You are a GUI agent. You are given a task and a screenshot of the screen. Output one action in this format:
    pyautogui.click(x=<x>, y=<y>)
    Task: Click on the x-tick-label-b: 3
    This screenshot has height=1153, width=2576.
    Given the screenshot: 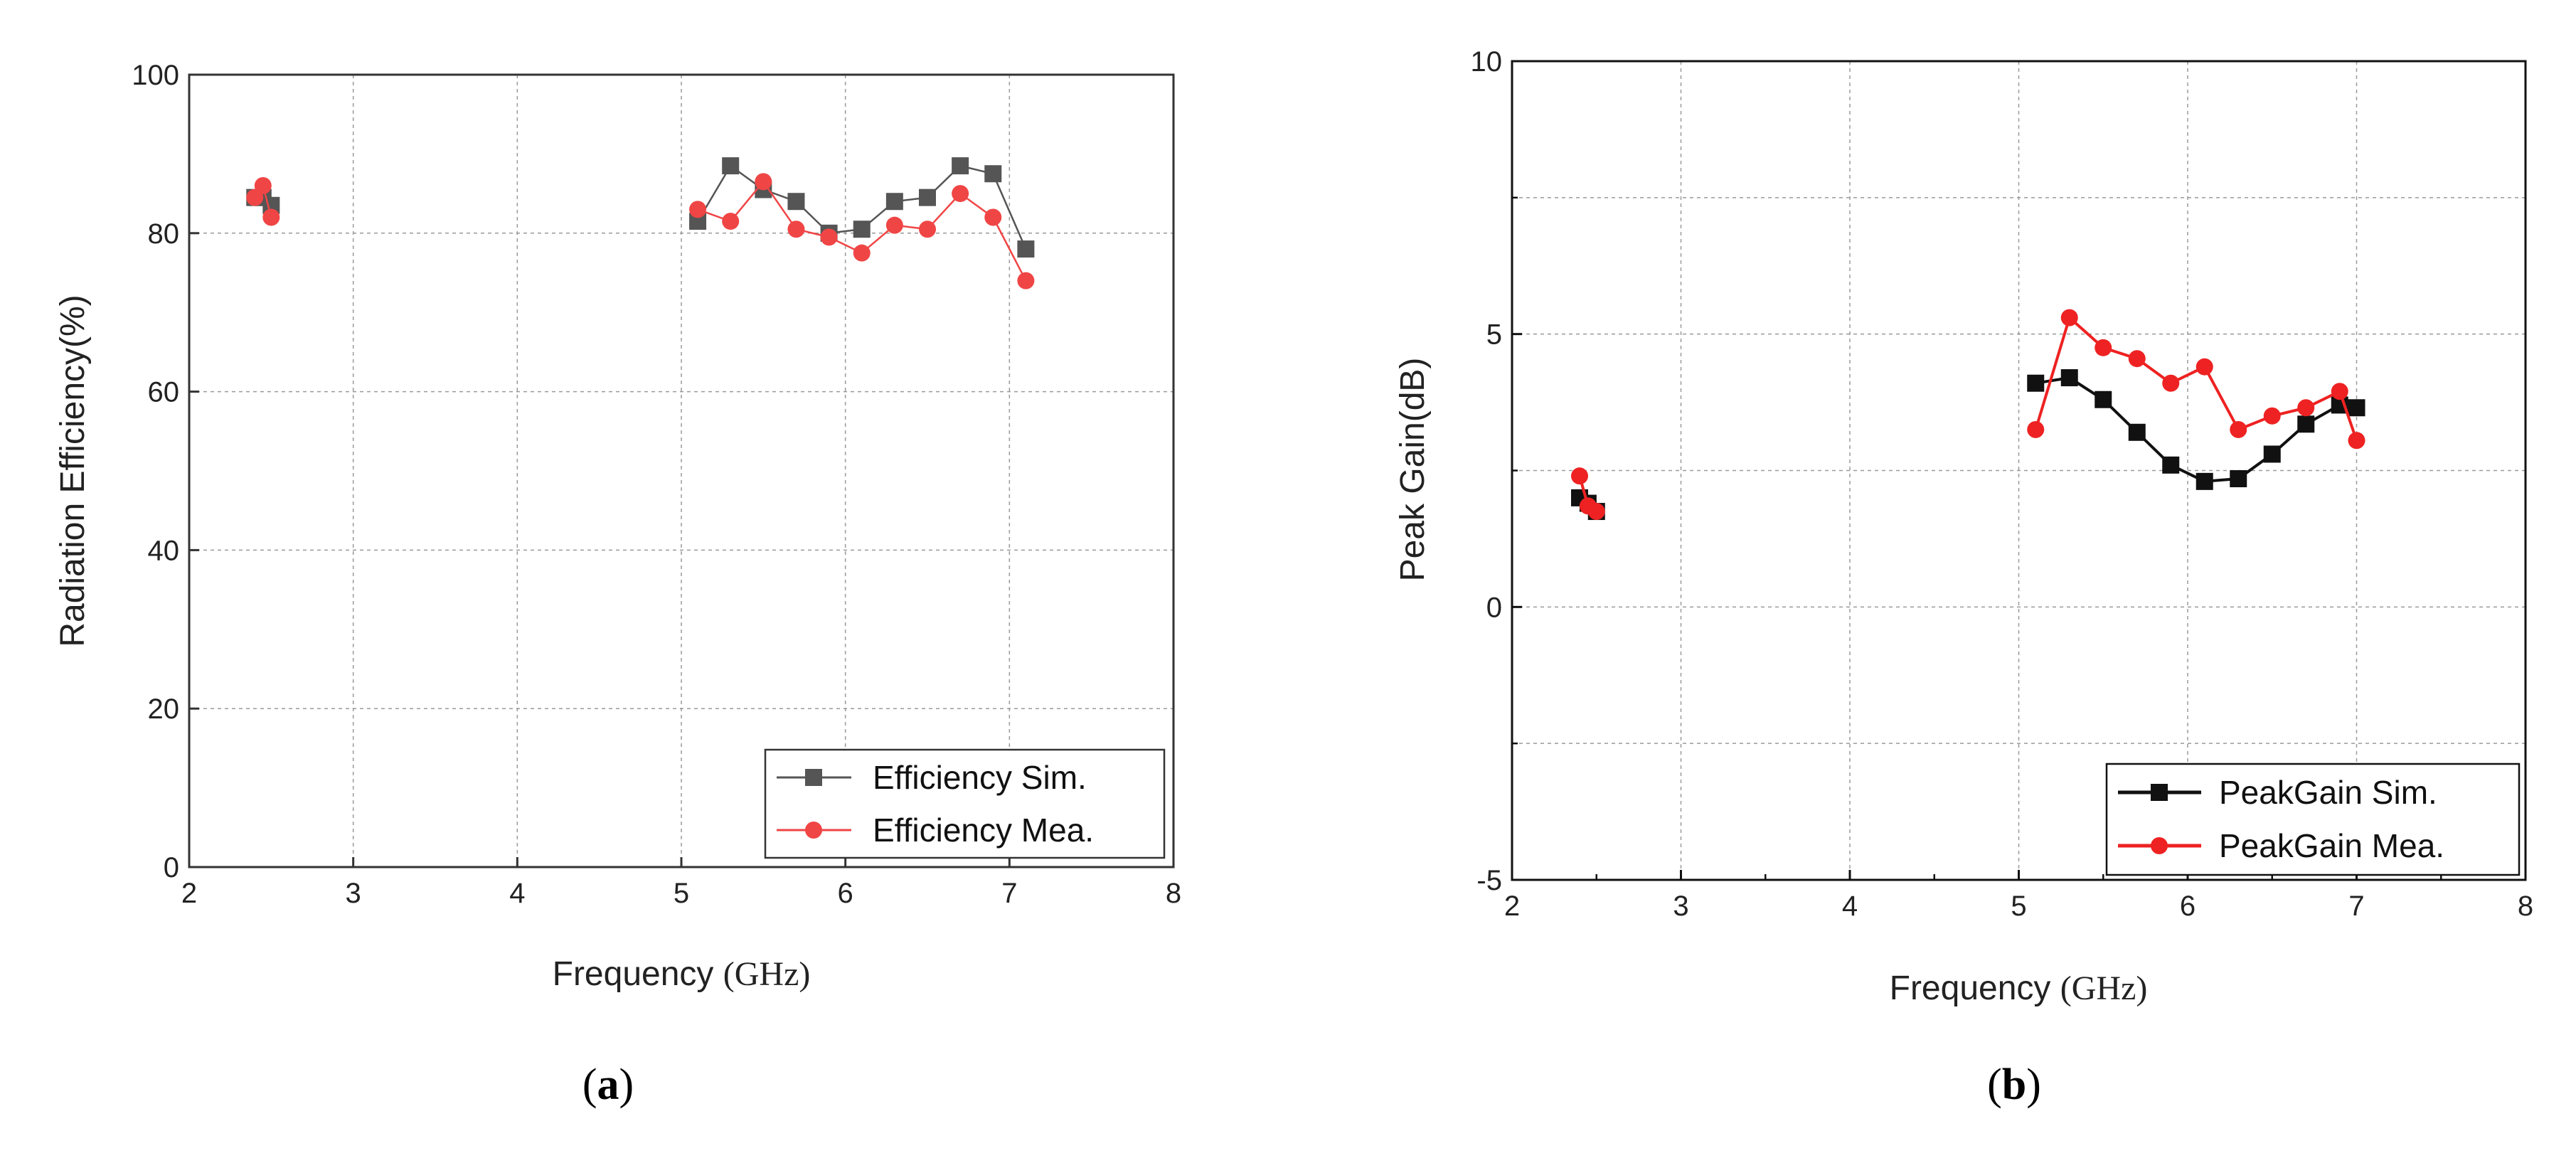 What is the action you would take?
    pyautogui.click(x=1680, y=906)
    